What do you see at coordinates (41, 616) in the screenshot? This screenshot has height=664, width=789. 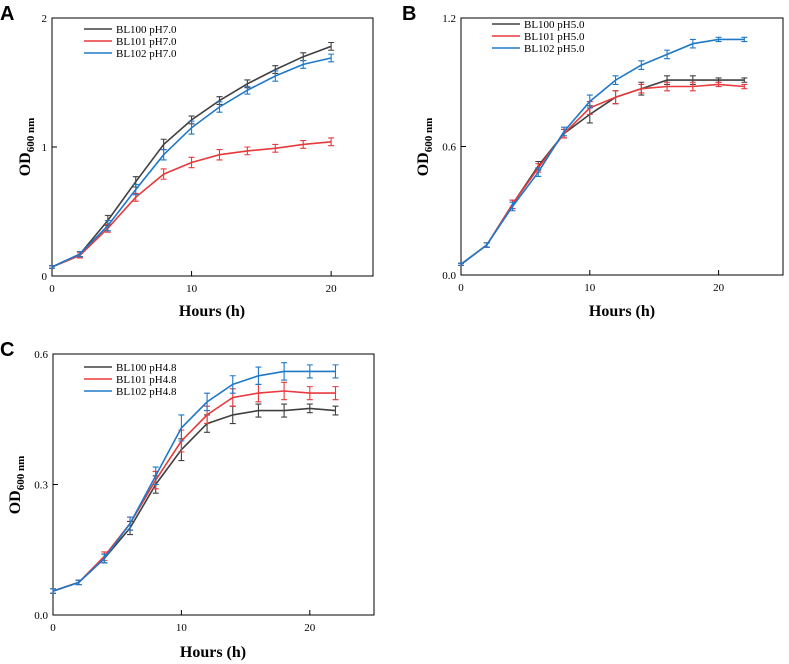 I see `y-tick-label: 0.0` at bounding box center [41, 616].